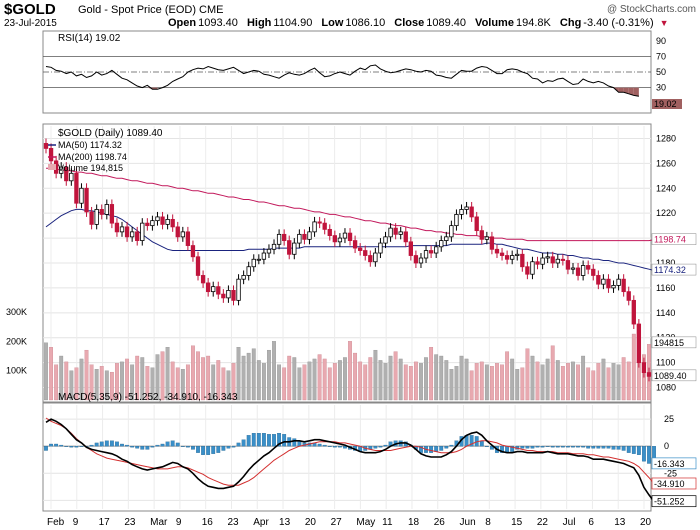  I want to click on rsi-tick: 50, so click(661, 72).